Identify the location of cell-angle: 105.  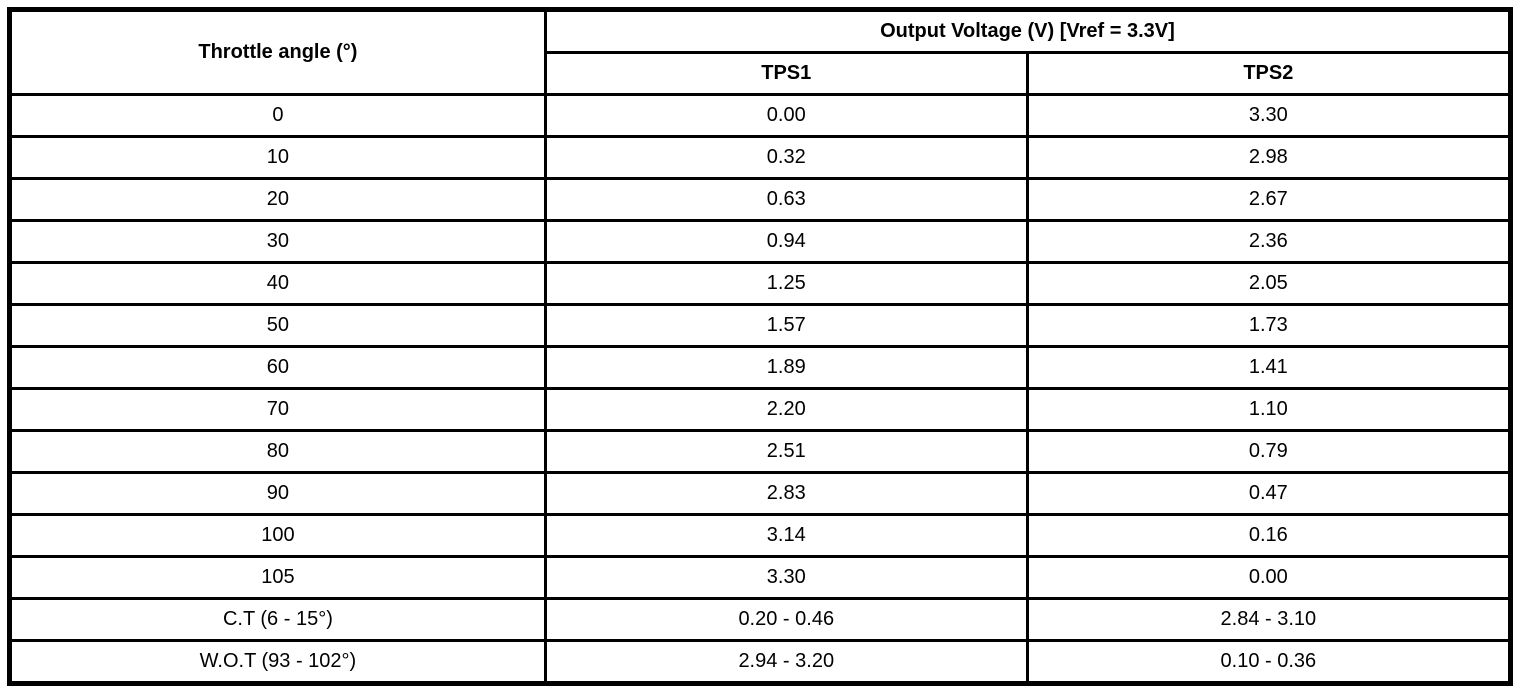
(277, 577).